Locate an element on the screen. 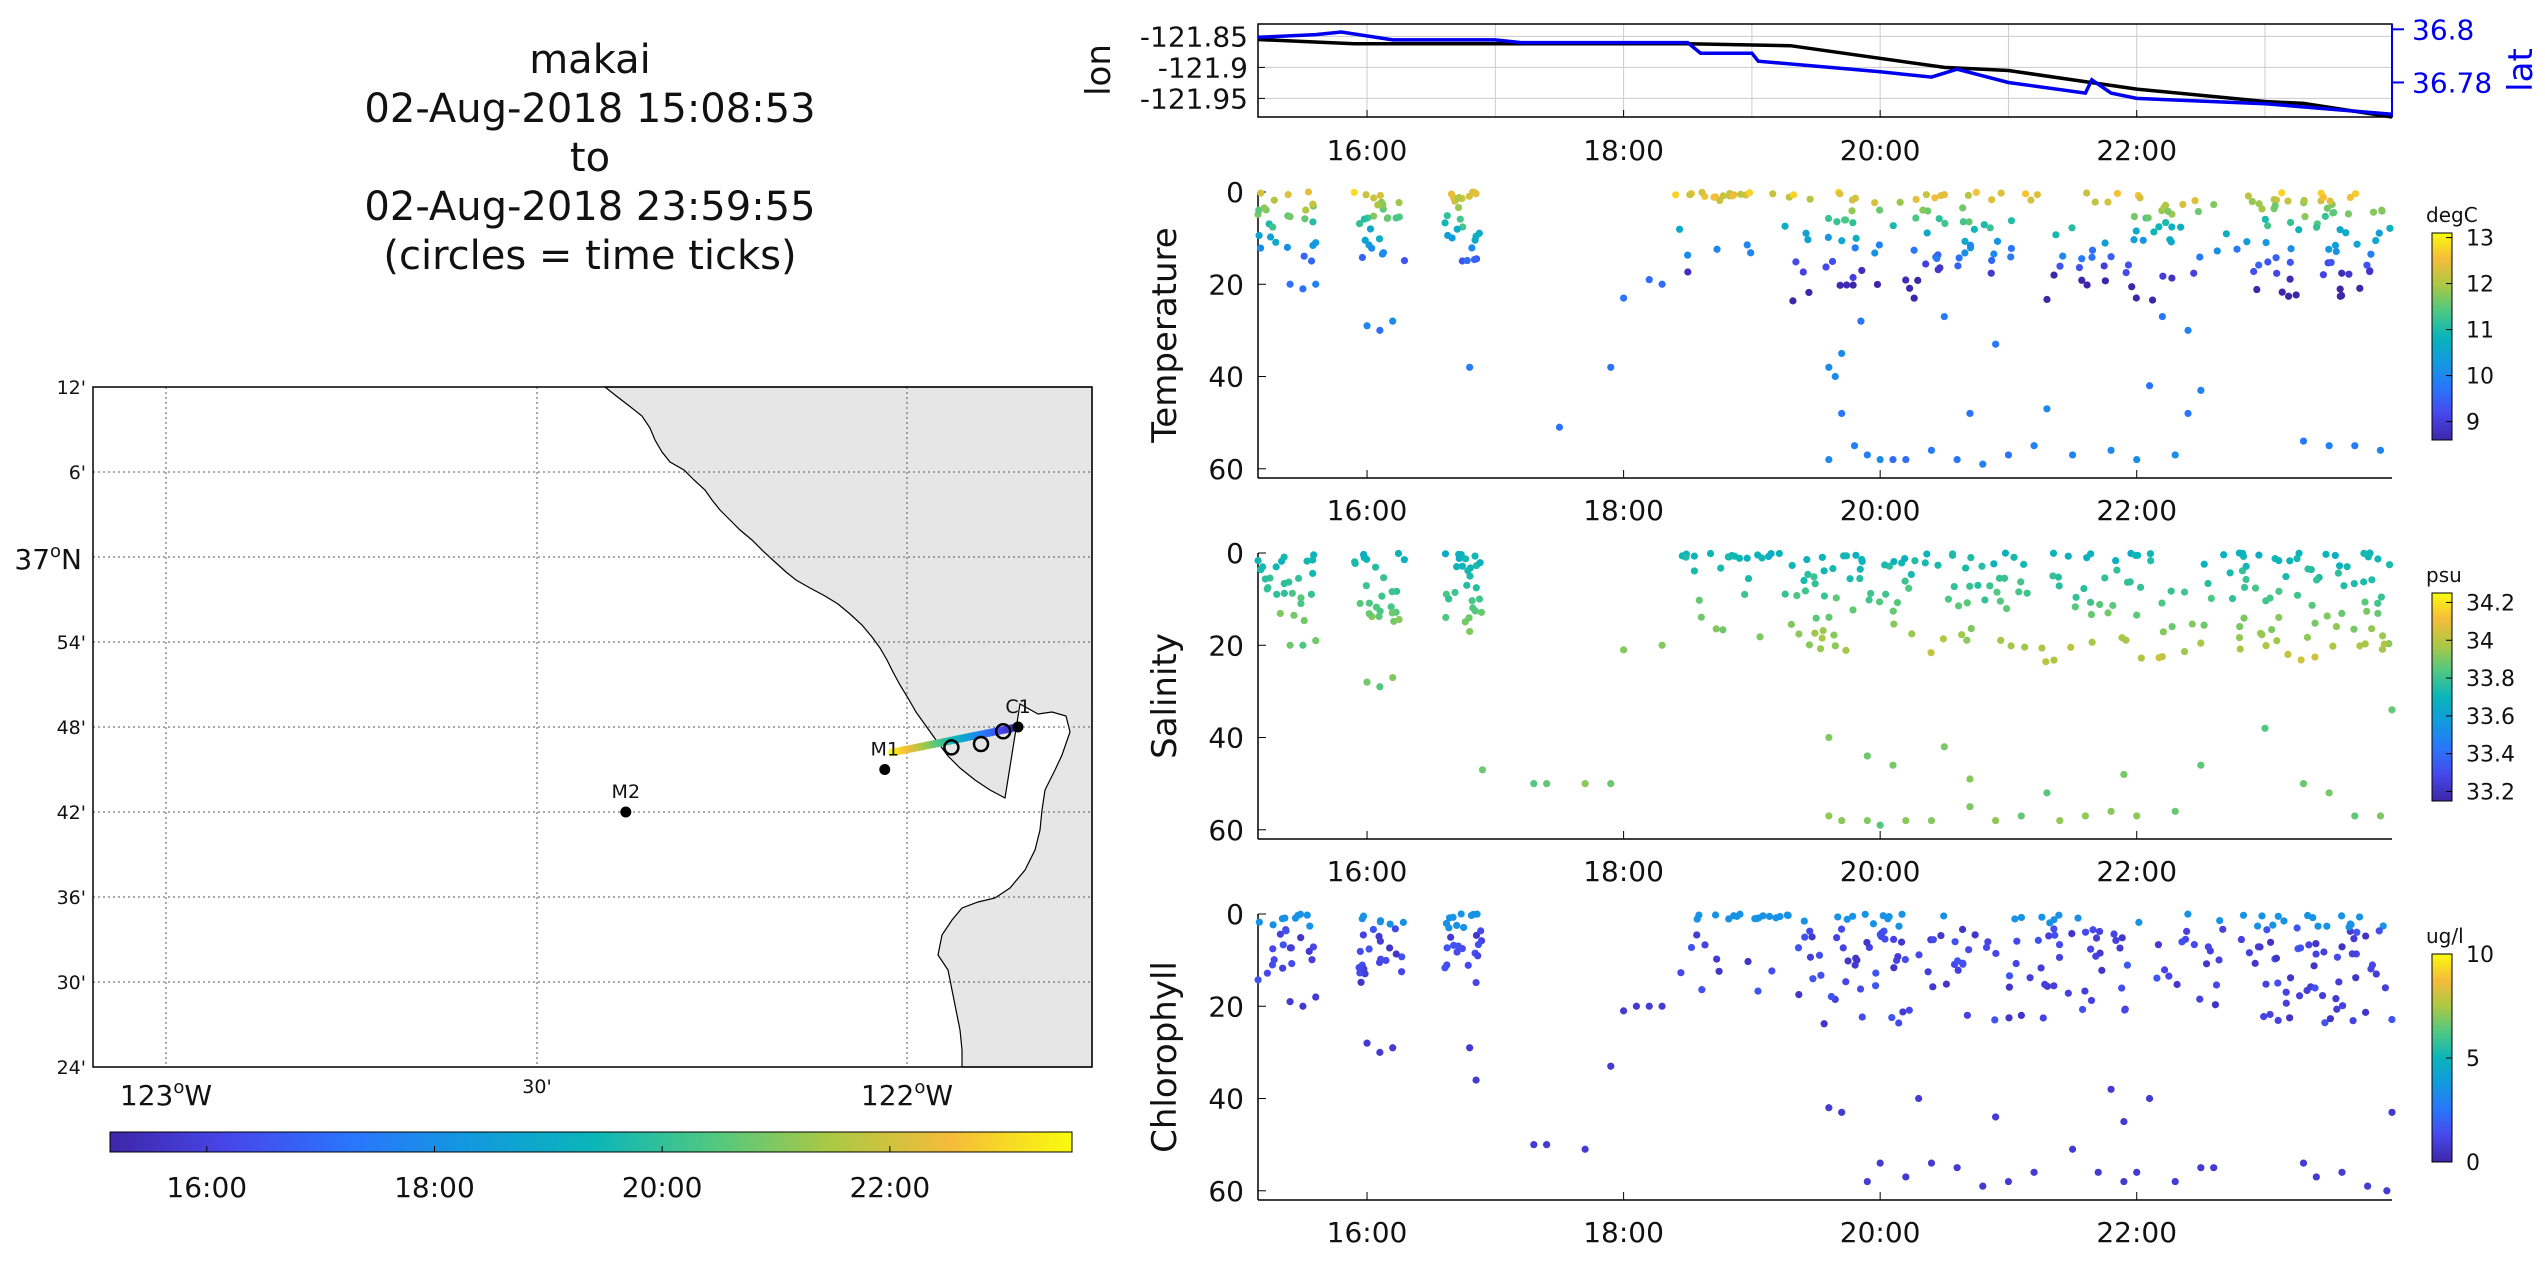  temperature-y-tick-label: 0 is located at coordinates (1235, 192).